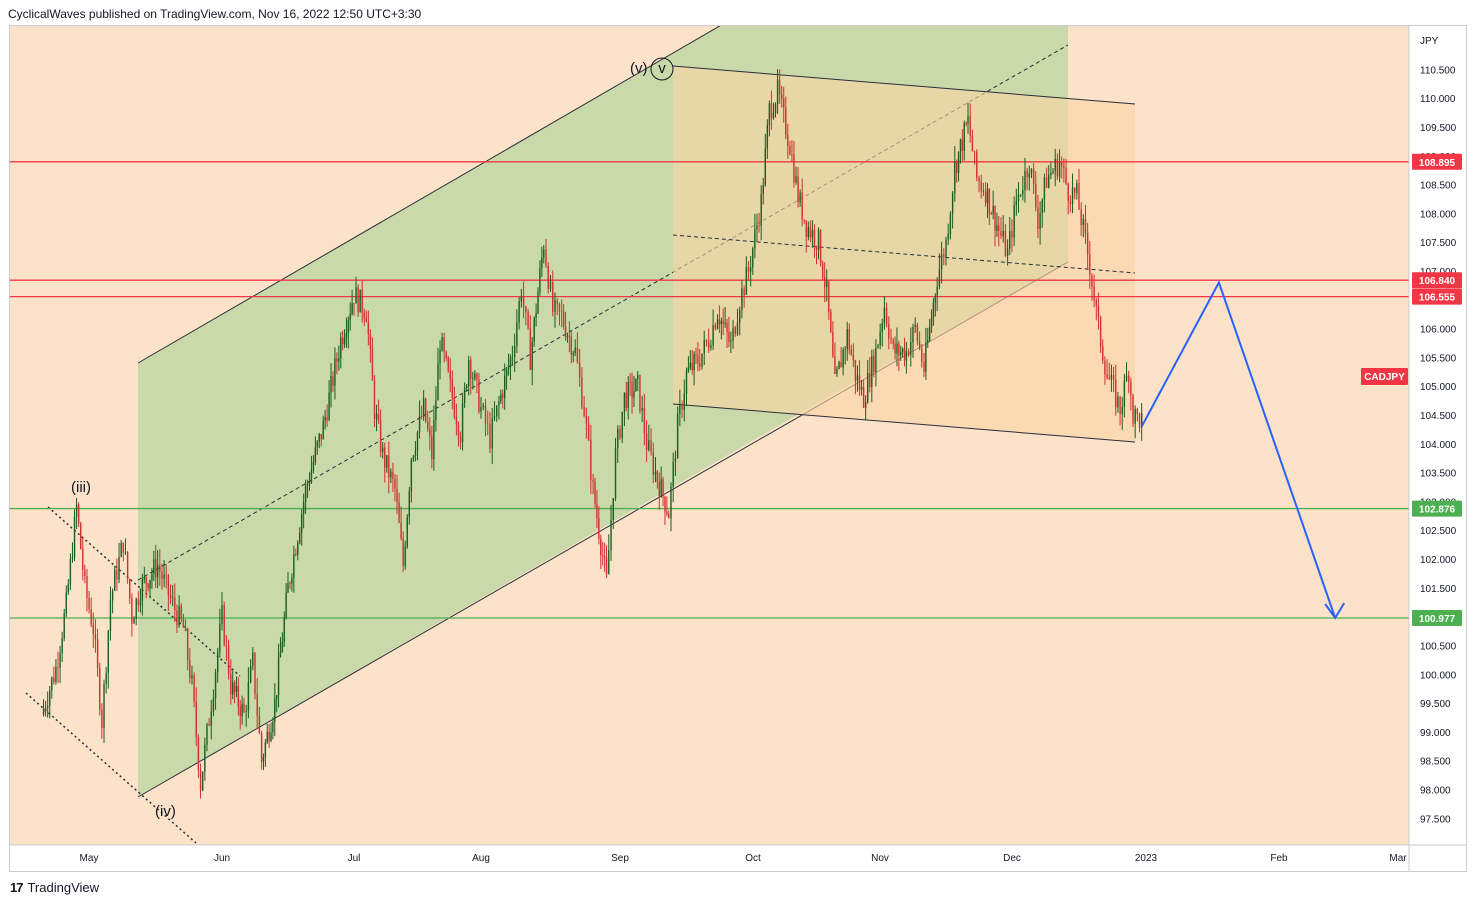 The width and height of the screenshot is (1478, 907). Describe the element at coordinates (63, 887) in the screenshot. I see `brand-label: TradingView` at that location.